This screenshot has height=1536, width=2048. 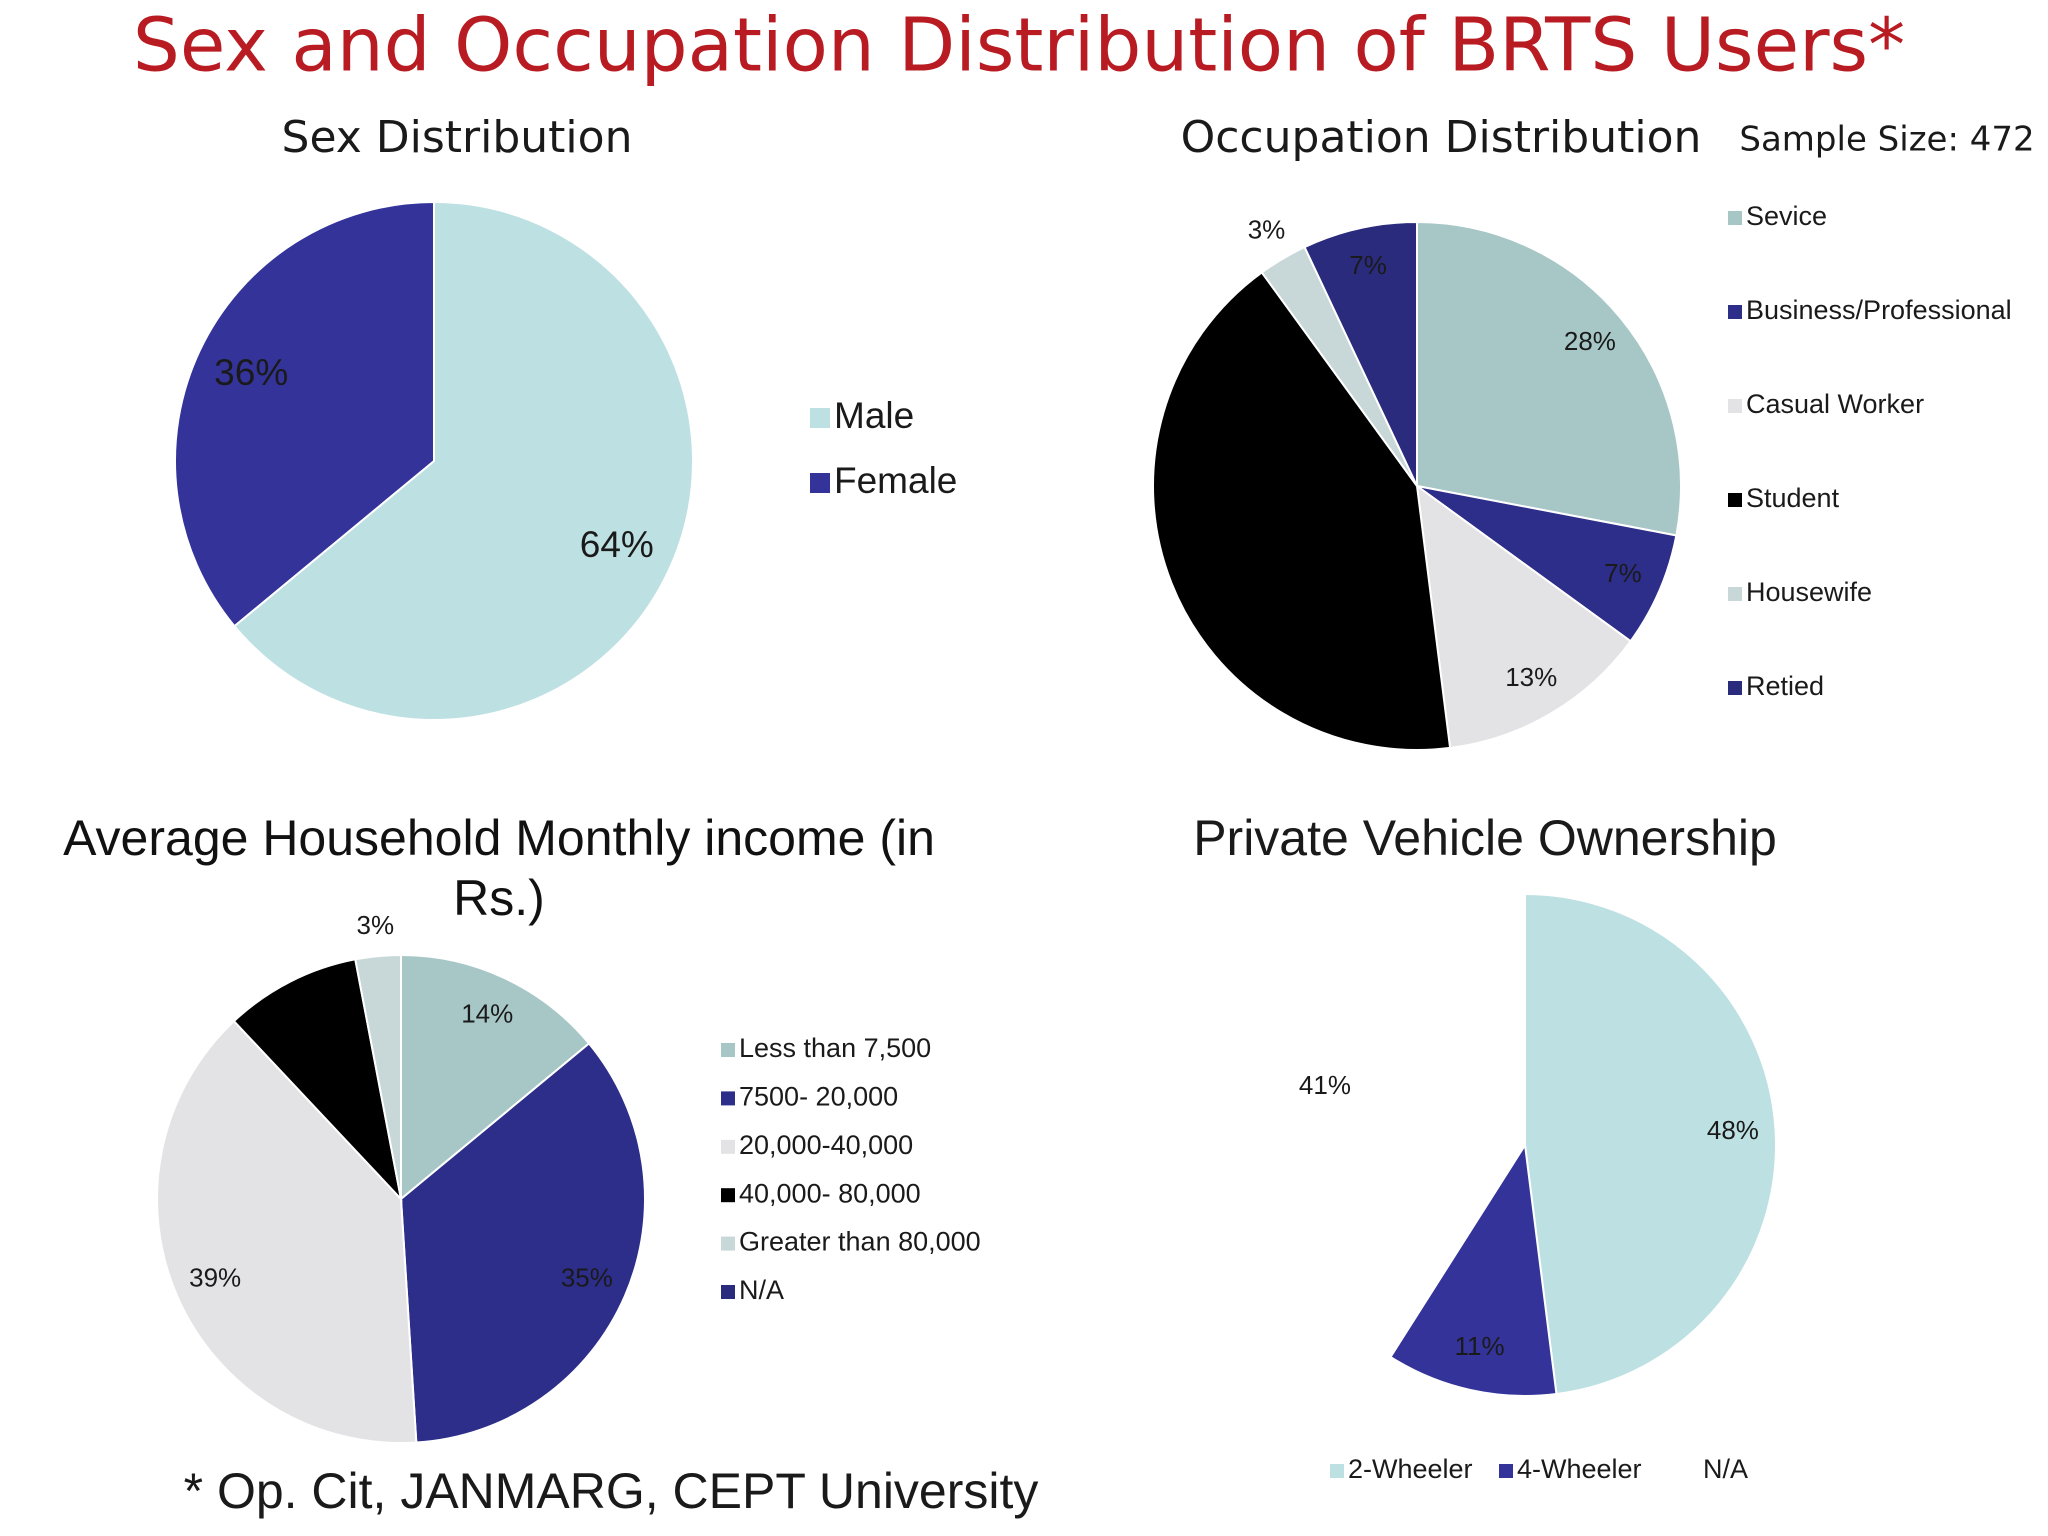 I want to click on data-label: 14%, so click(x=487, y=1014).